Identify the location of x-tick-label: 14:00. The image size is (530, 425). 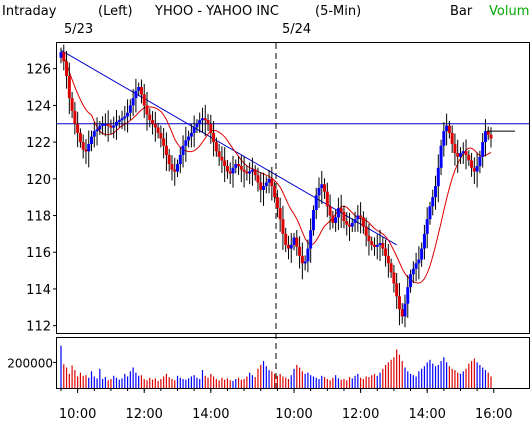
(210, 414).